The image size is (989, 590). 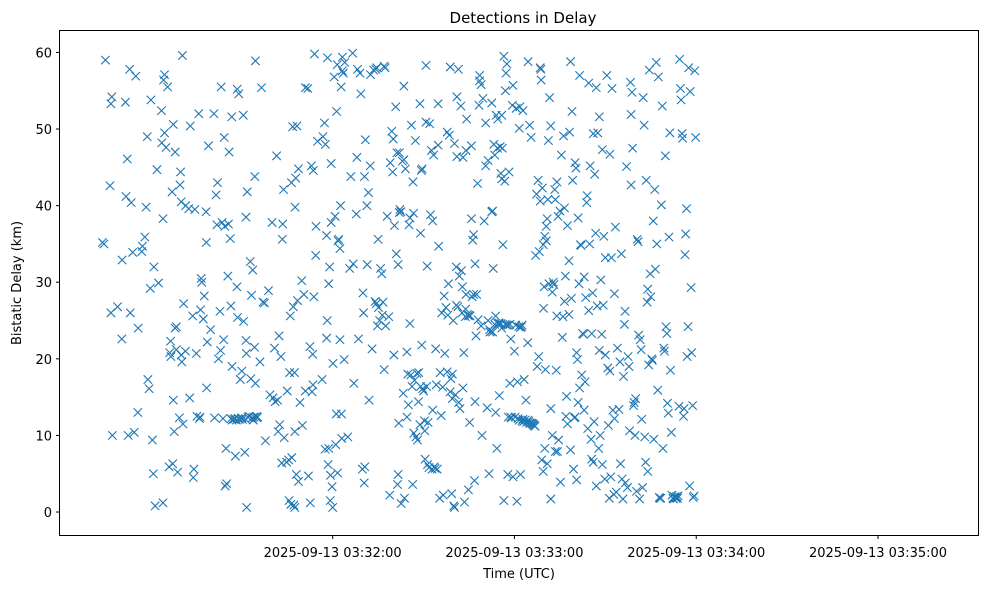 What do you see at coordinates (696, 553) in the screenshot?
I see `x-tick-label: 2025-09-13 03:34:00` at bounding box center [696, 553].